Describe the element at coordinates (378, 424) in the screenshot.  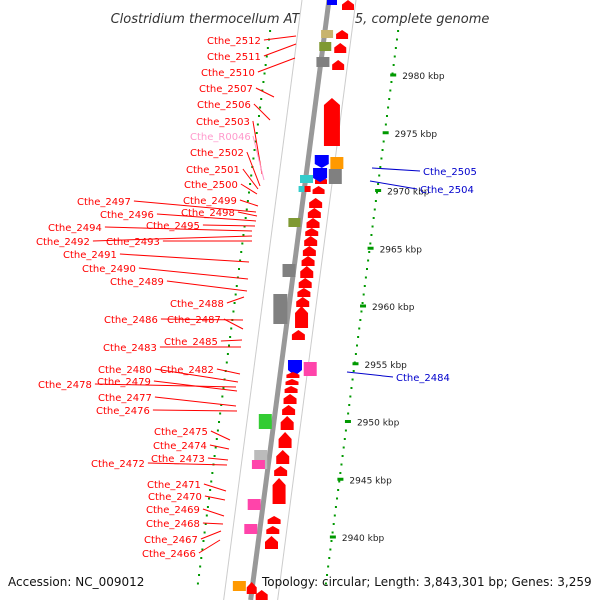
I see `scale-tick-label: 2950 kbp` at that location.